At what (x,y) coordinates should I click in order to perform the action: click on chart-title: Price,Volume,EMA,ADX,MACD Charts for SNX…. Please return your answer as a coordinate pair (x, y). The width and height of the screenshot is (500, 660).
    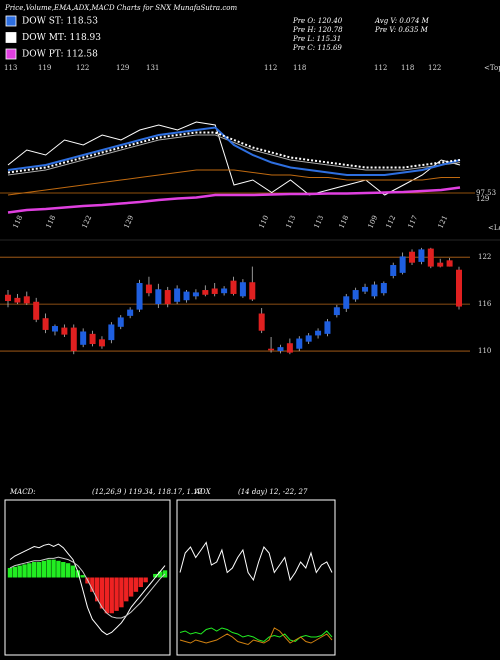
    Looking at the image, I should click on (120, 8).